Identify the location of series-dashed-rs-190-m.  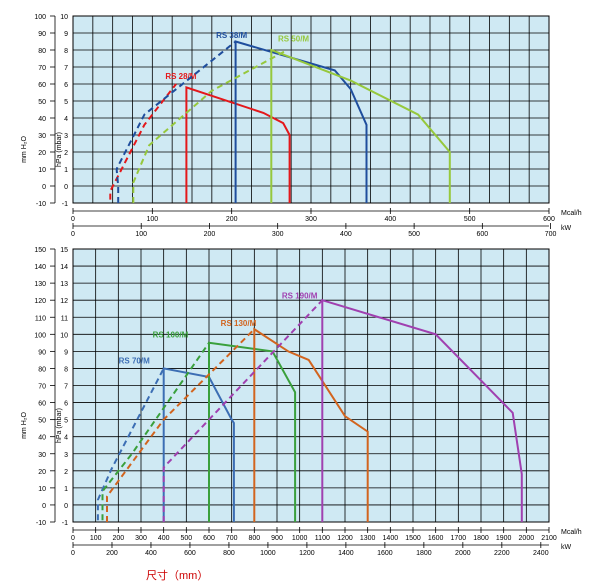
(243, 410).